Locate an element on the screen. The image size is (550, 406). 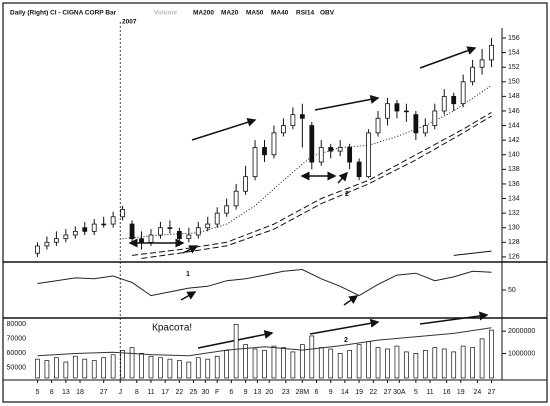
x-tick-label: 28M is located at coordinates (303, 392).